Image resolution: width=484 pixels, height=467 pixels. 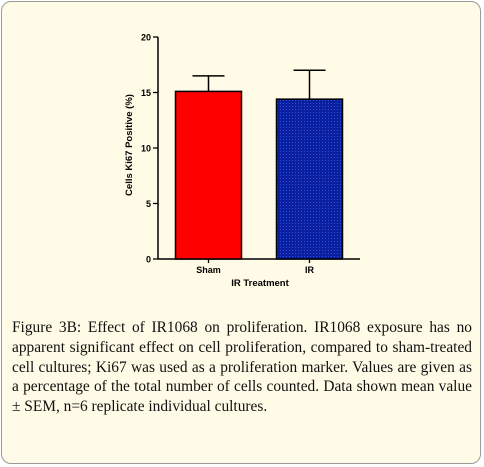 What do you see at coordinates (146, 38) in the screenshot?
I see `y-tick-label: 20` at bounding box center [146, 38].